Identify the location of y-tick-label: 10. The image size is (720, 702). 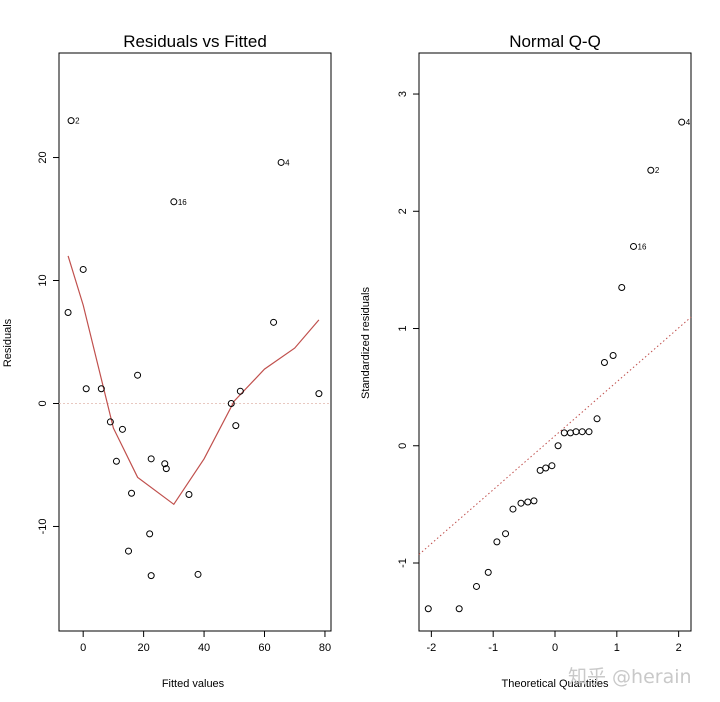
(43, 280).